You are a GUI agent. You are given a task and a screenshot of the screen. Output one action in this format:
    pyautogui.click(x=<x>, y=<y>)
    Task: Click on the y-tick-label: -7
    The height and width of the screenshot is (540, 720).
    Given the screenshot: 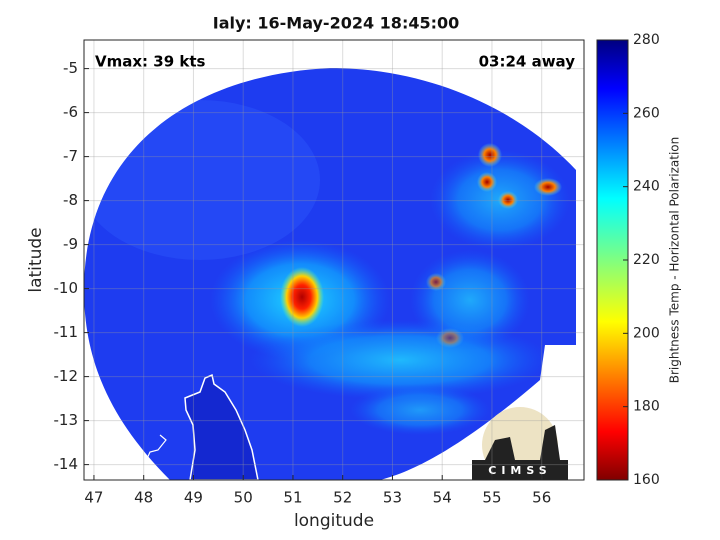 What is the action you would take?
    pyautogui.click(x=70, y=156)
    